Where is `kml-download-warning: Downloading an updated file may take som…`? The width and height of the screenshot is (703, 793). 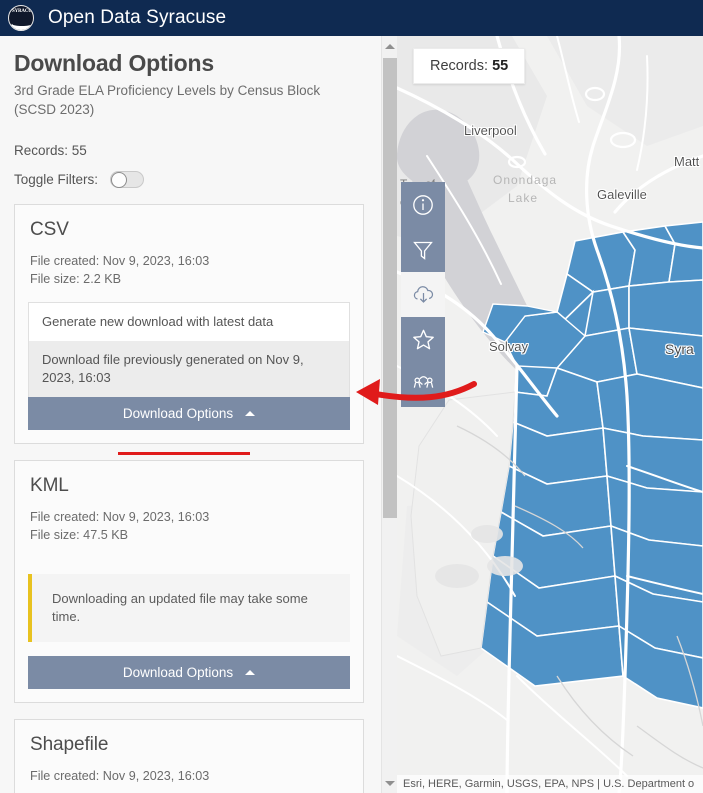
kml-download-warning: Downloading an updated file may take som… is located at coordinates (189, 608).